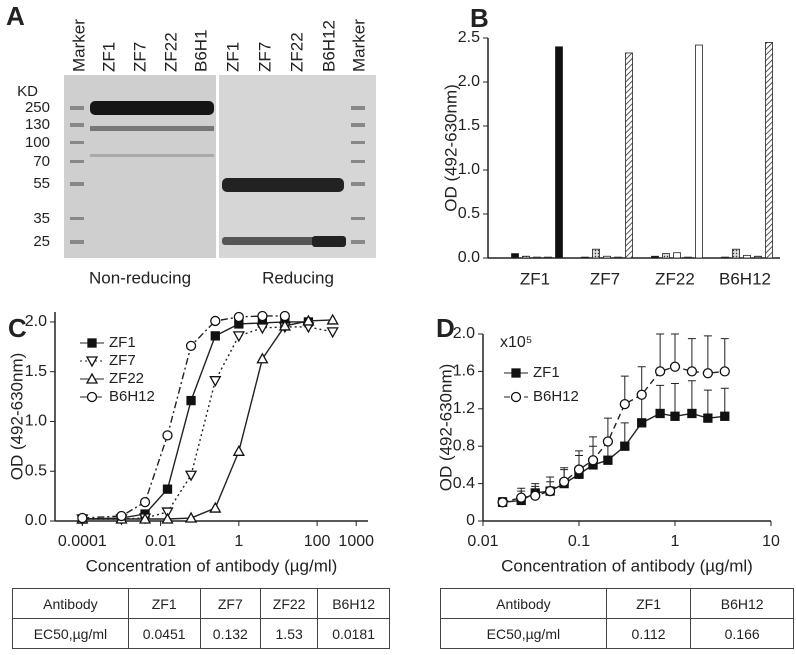 The width and height of the screenshot is (796, 655). I want to click on x-tick-label: 0.1, so click(579, 541).